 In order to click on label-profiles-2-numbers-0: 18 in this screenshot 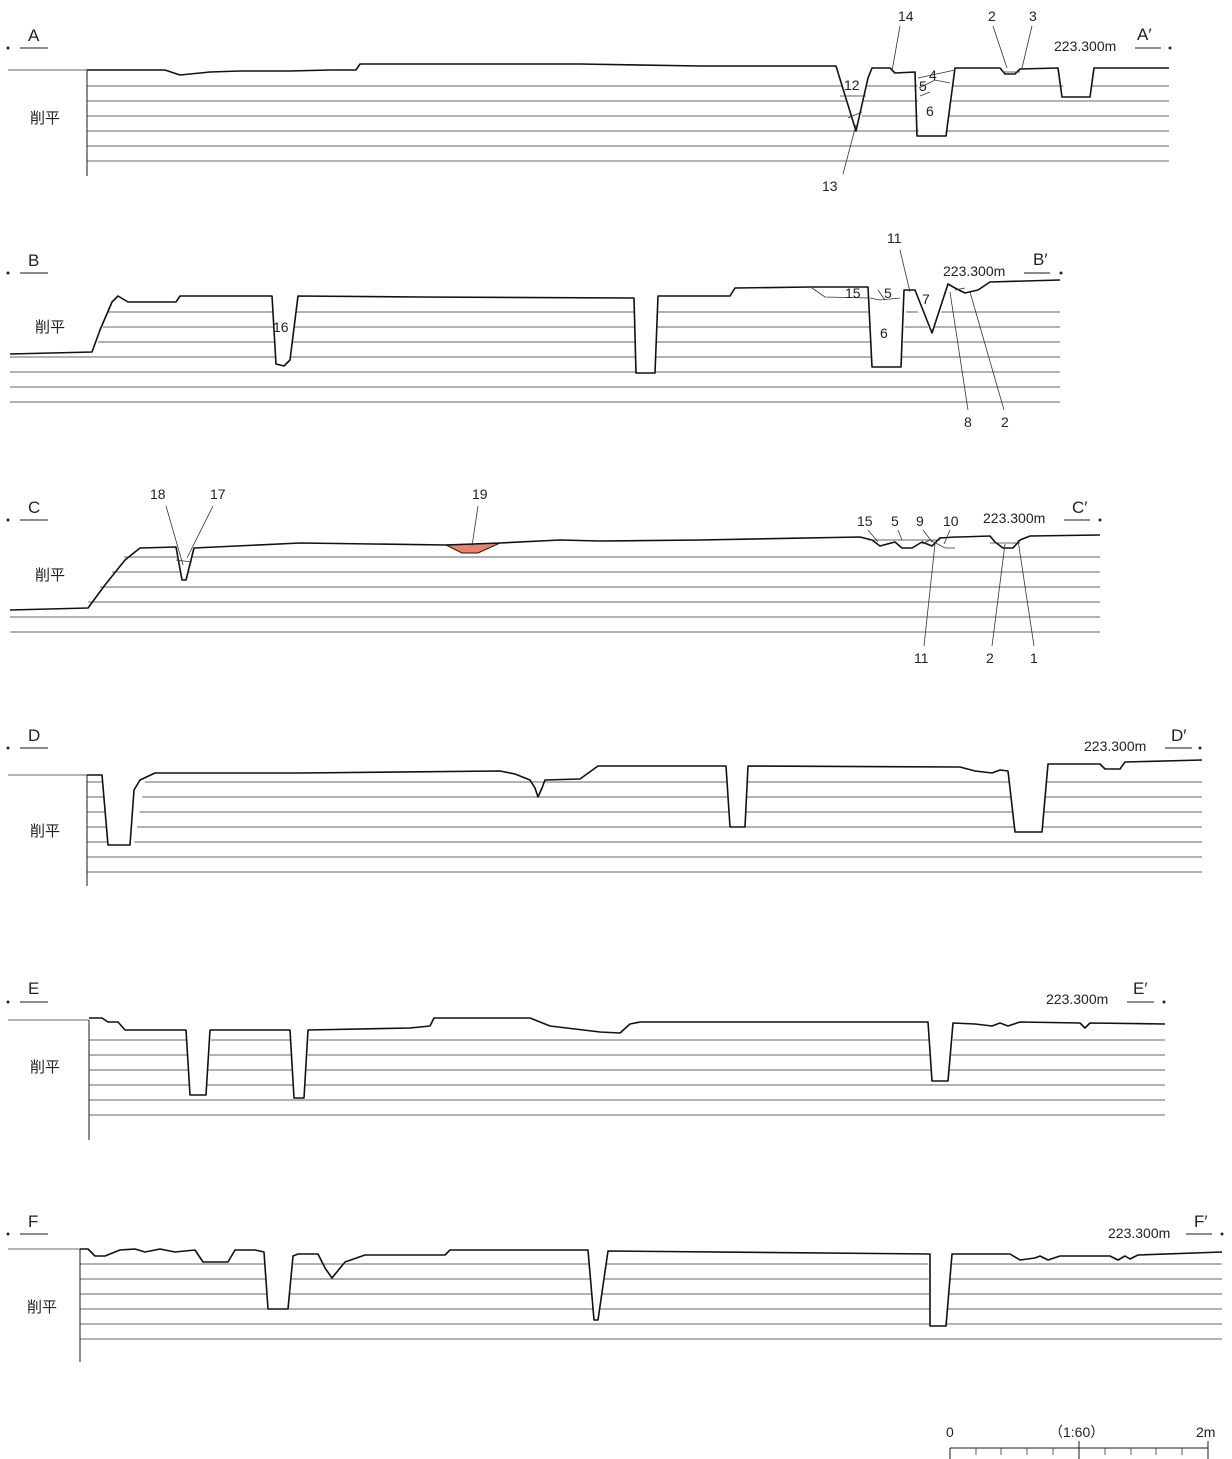, I will do `click(158, 494)`.